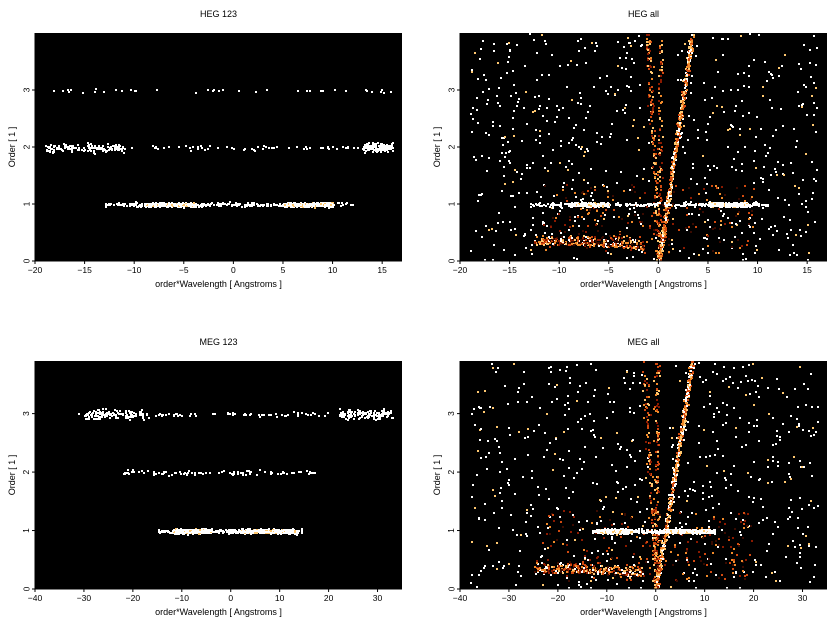 This screenshot has width=836, height=627. Describe the element at coordinates (218, 284) in the screenshot. I see `x-axis-label: order*Wavelength [ Angstroms ]` at that location.